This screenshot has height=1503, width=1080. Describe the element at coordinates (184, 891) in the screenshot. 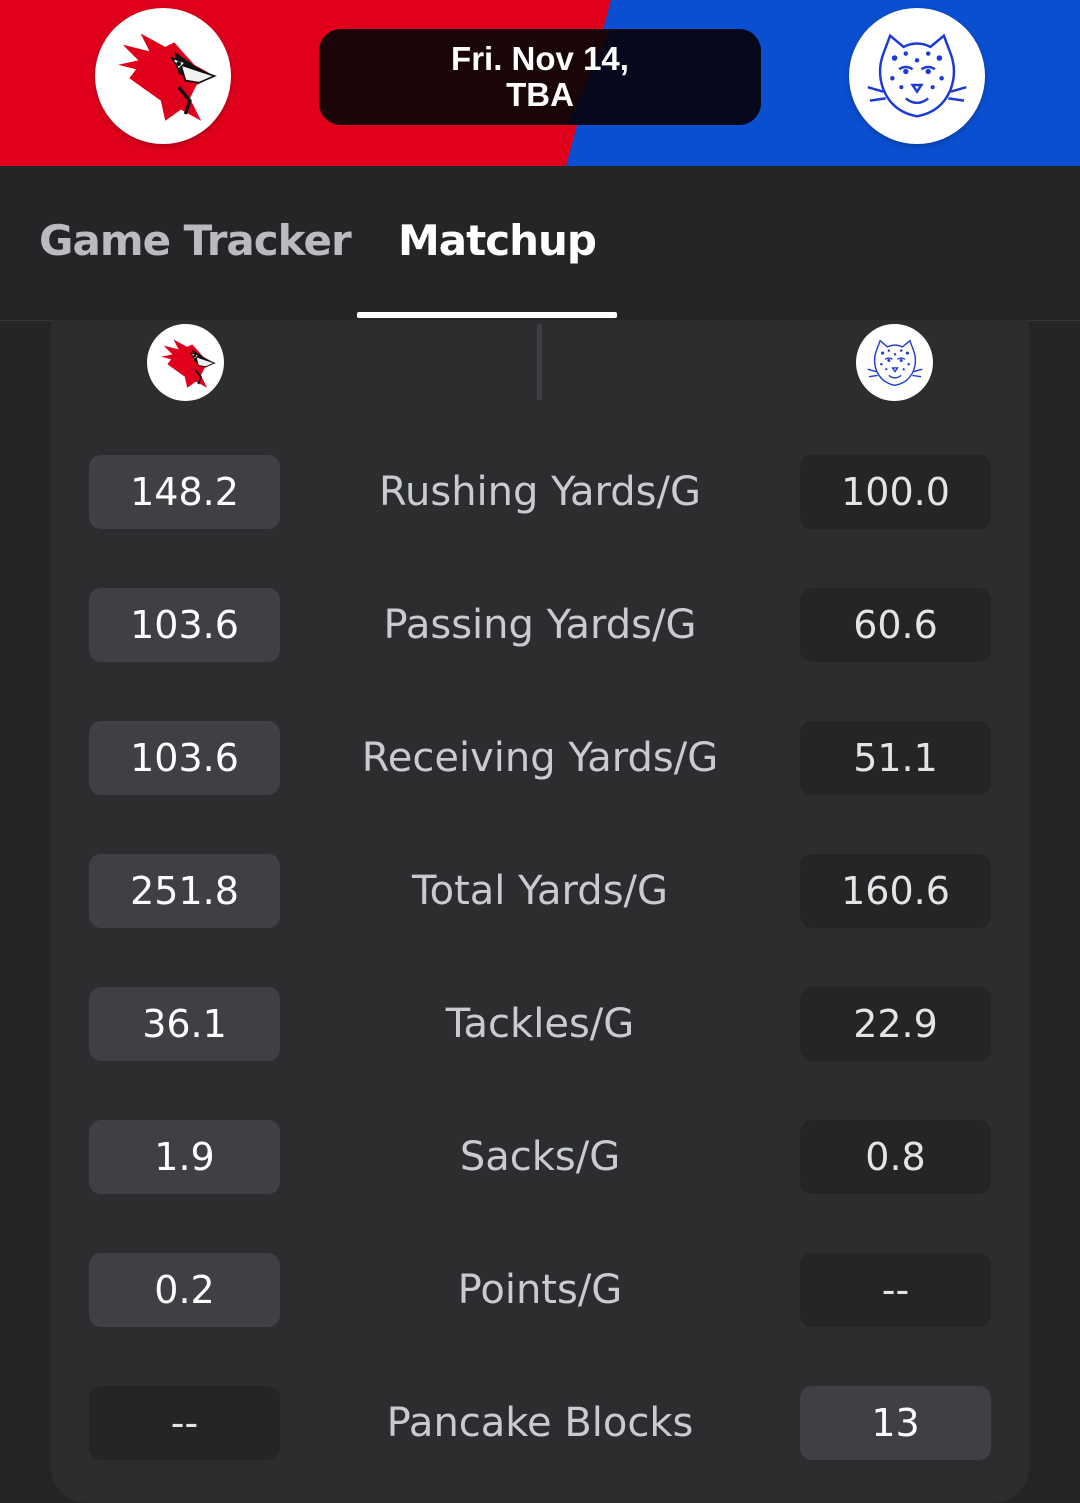

I see `home-stat-value: 251.8` at that location.